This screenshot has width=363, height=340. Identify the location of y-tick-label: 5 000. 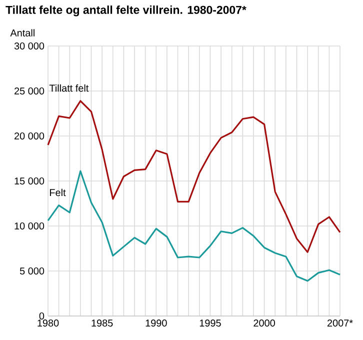
(32, 271).